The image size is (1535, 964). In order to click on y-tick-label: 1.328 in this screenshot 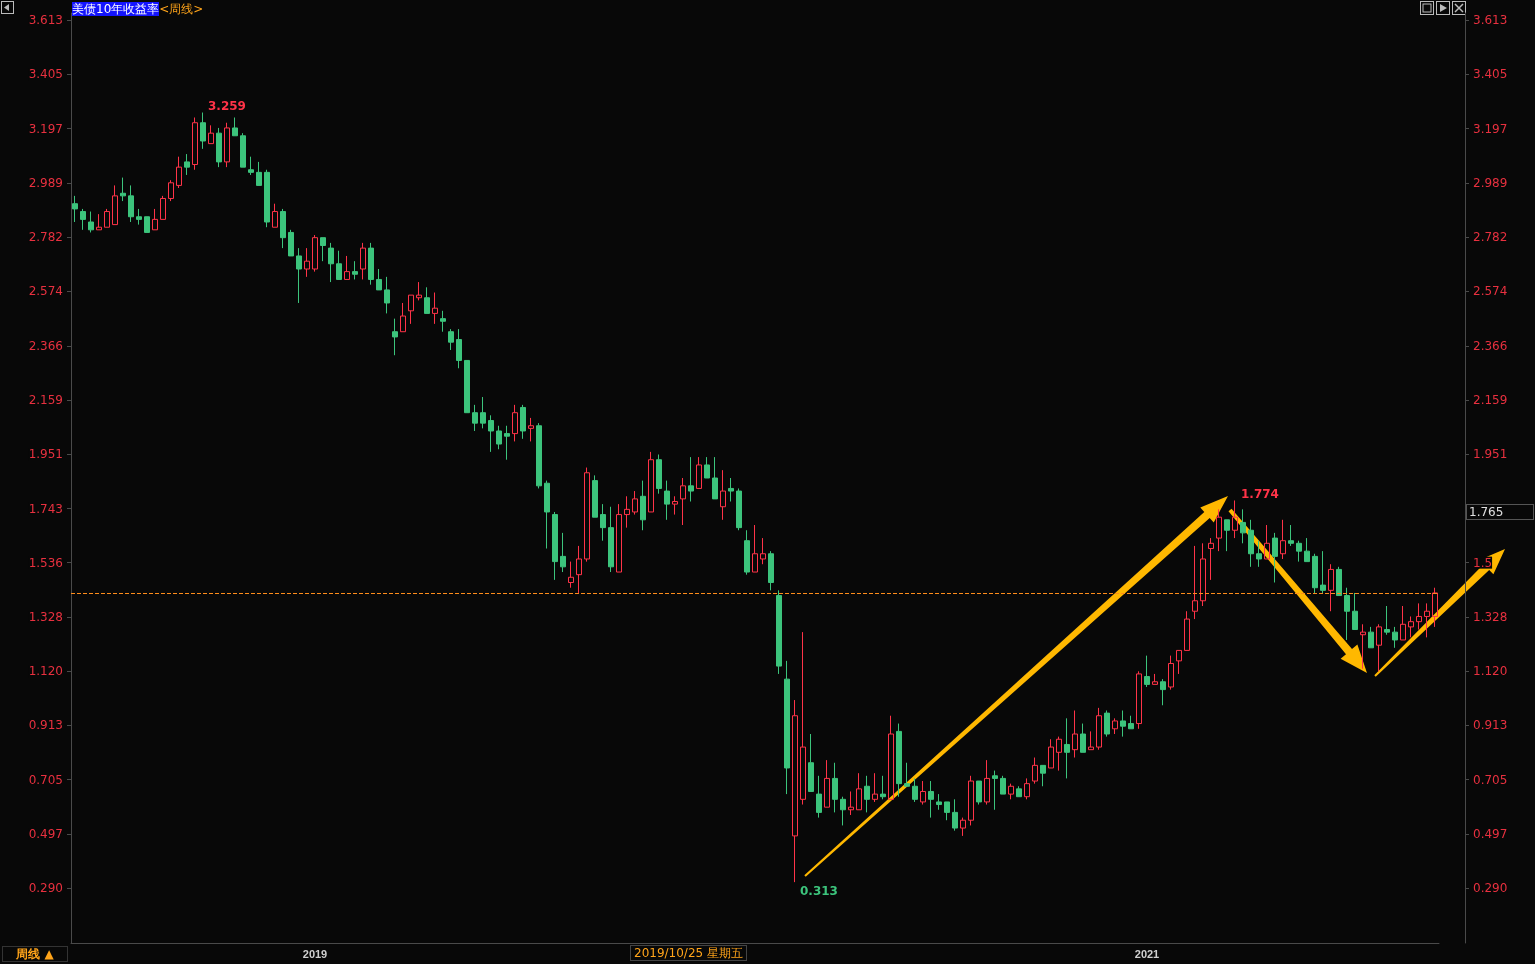, I will do `click(45, 616)`.